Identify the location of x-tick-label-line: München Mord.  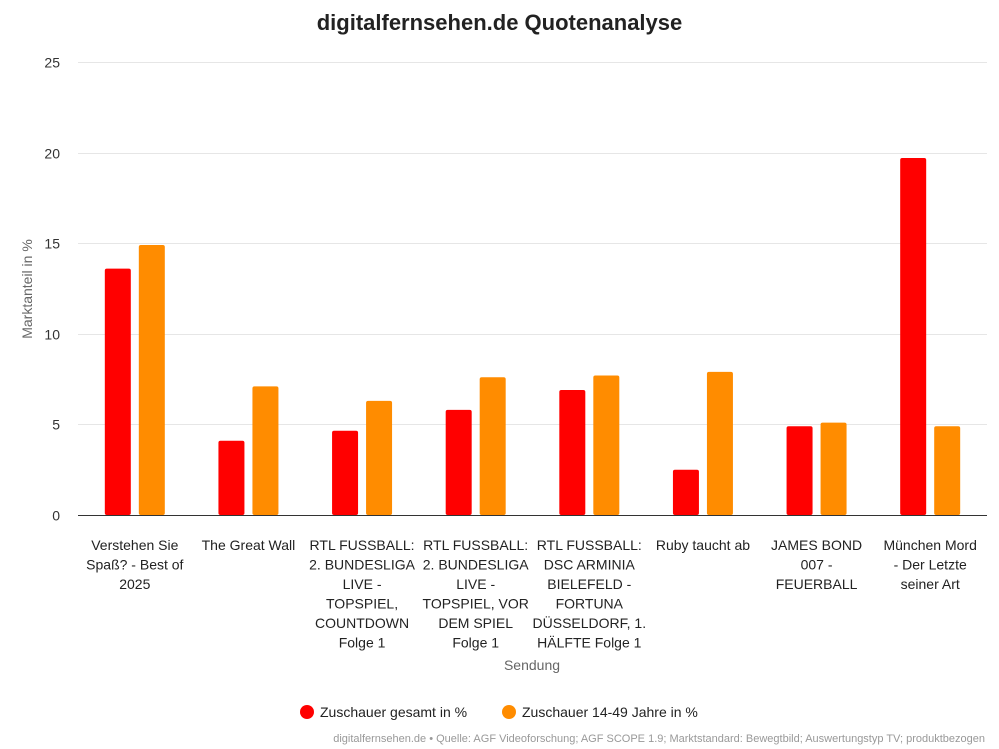
(929, 545).